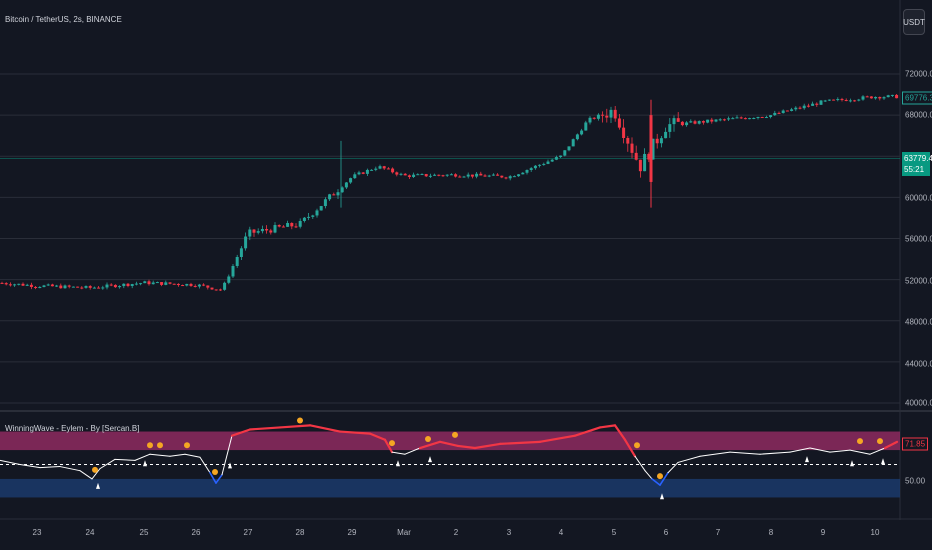  What do you see at coordinates (771, 532) in the screenshot?
I see `time-tick: 8` at bounding box center [771, 532].